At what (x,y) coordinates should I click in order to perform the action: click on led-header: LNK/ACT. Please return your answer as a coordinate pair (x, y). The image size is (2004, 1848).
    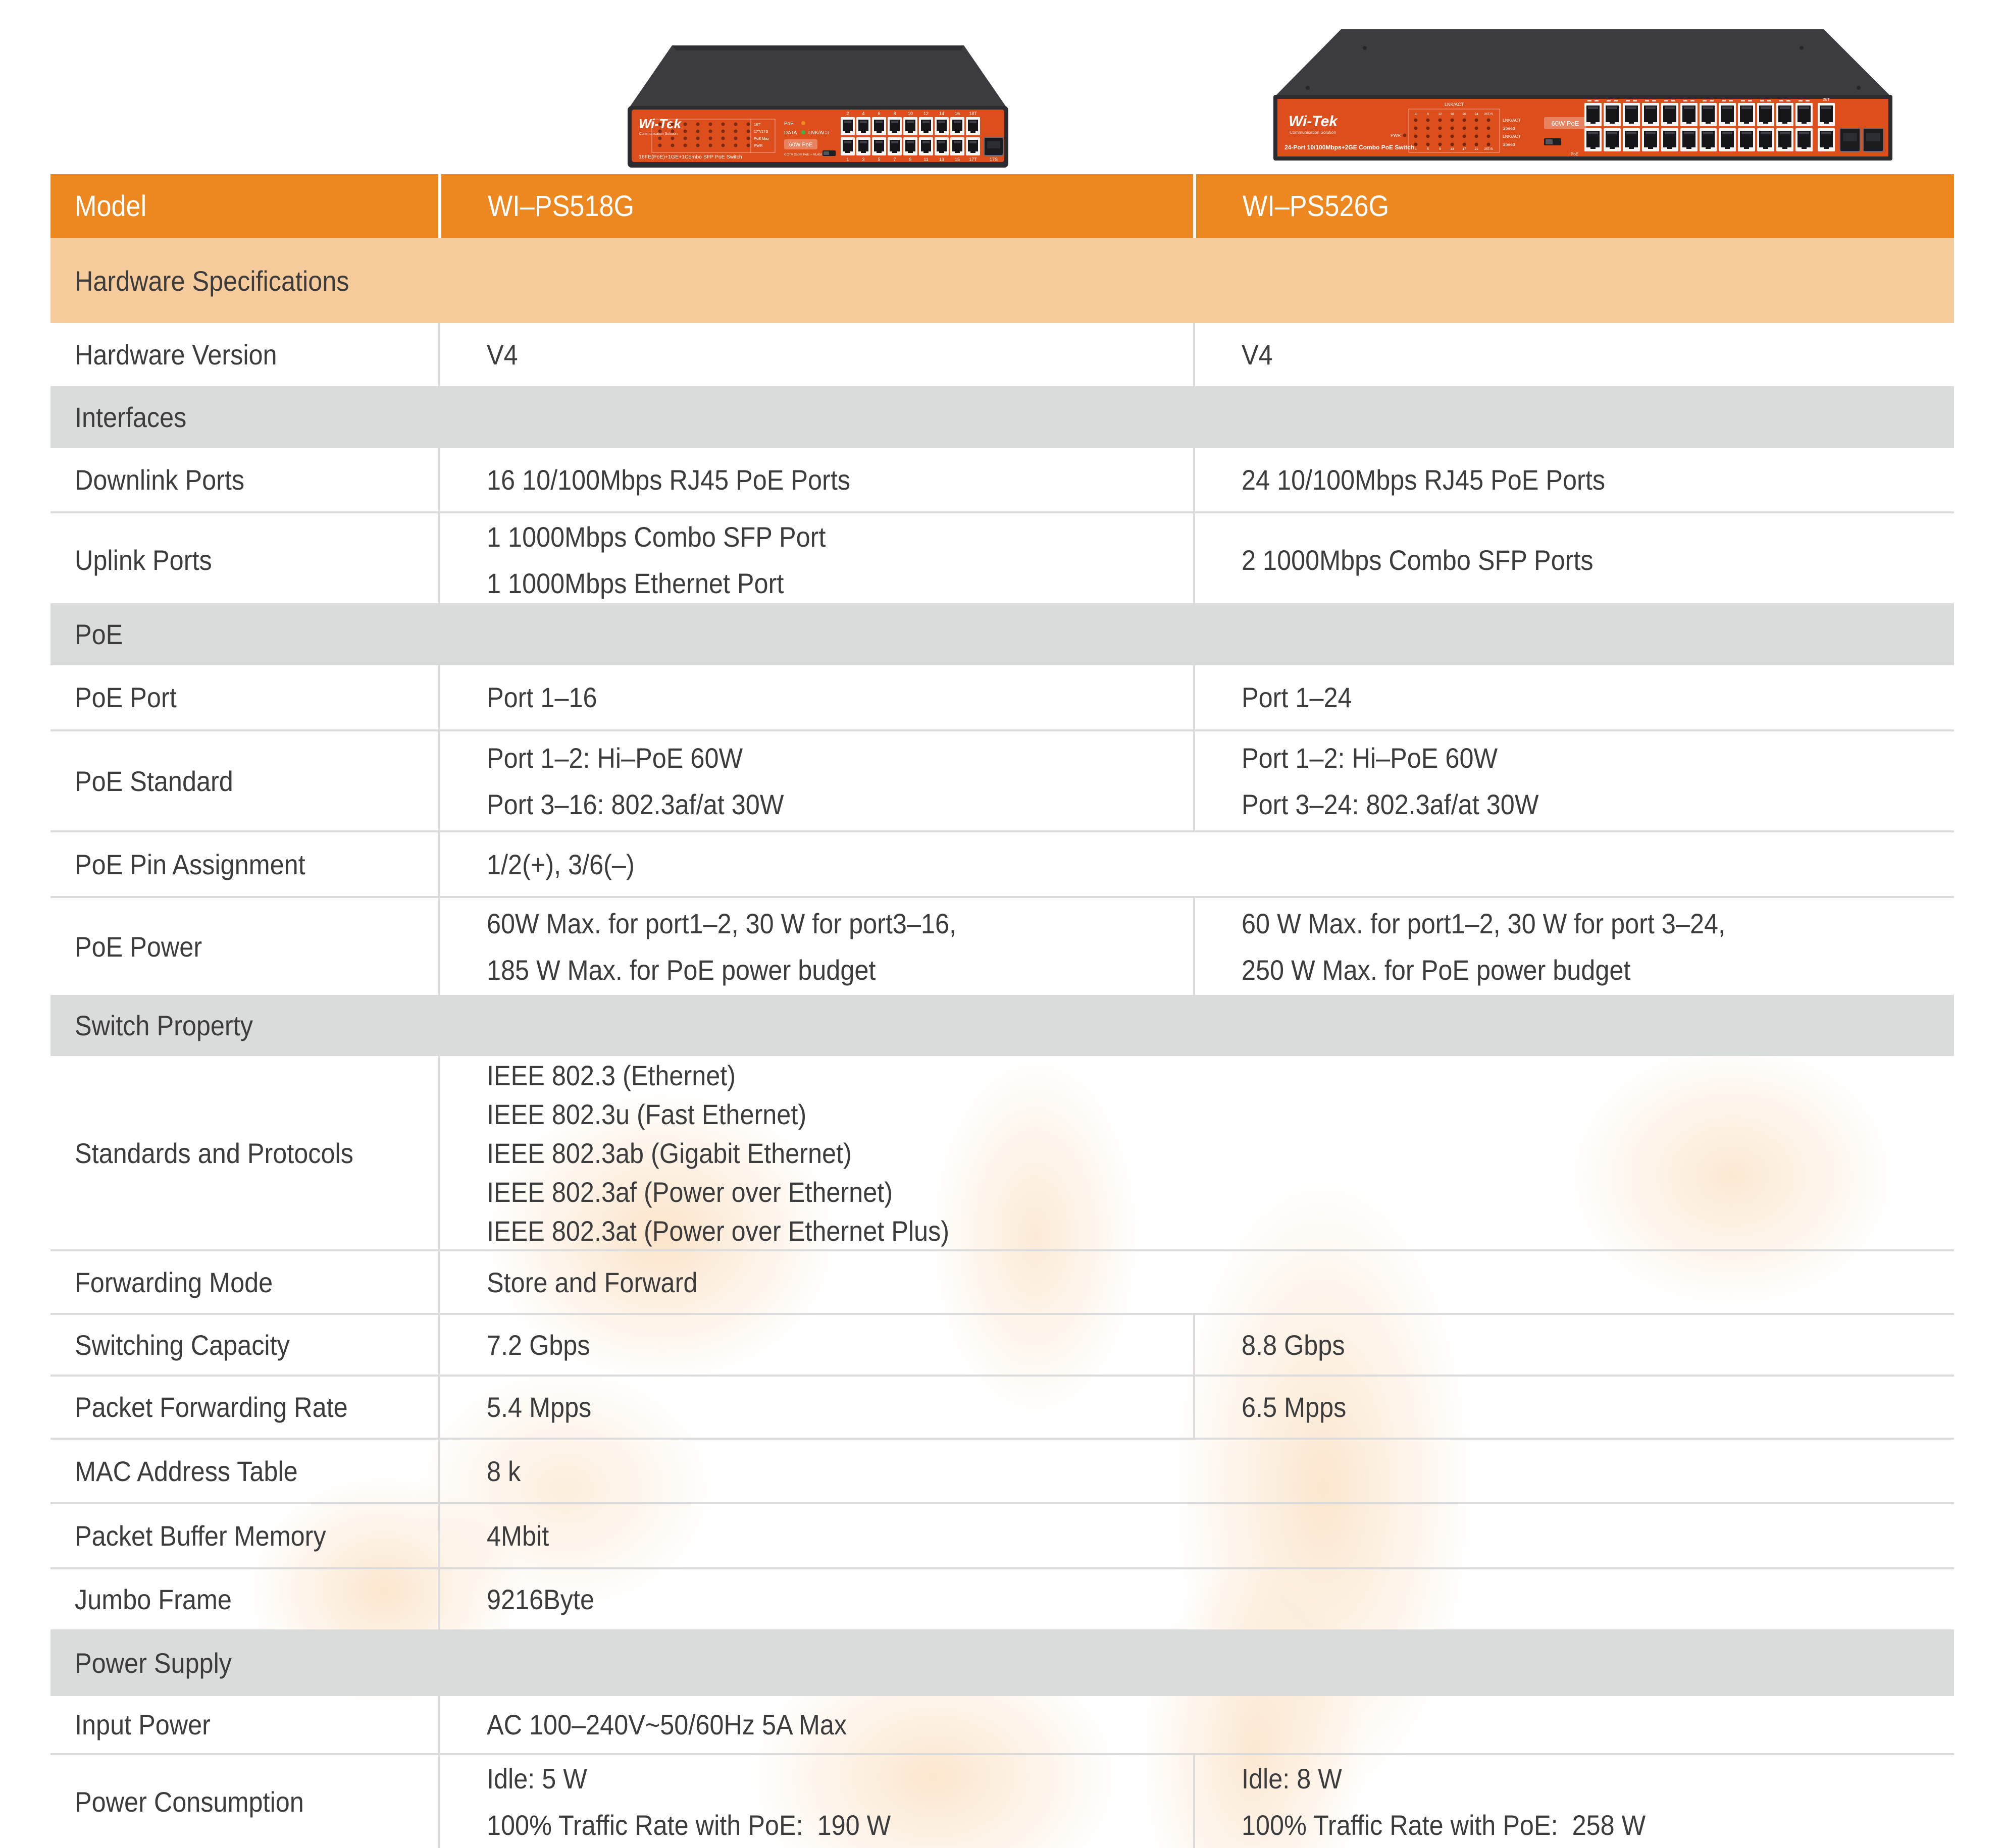
    Looking at the image, I should click on (1454, 104).